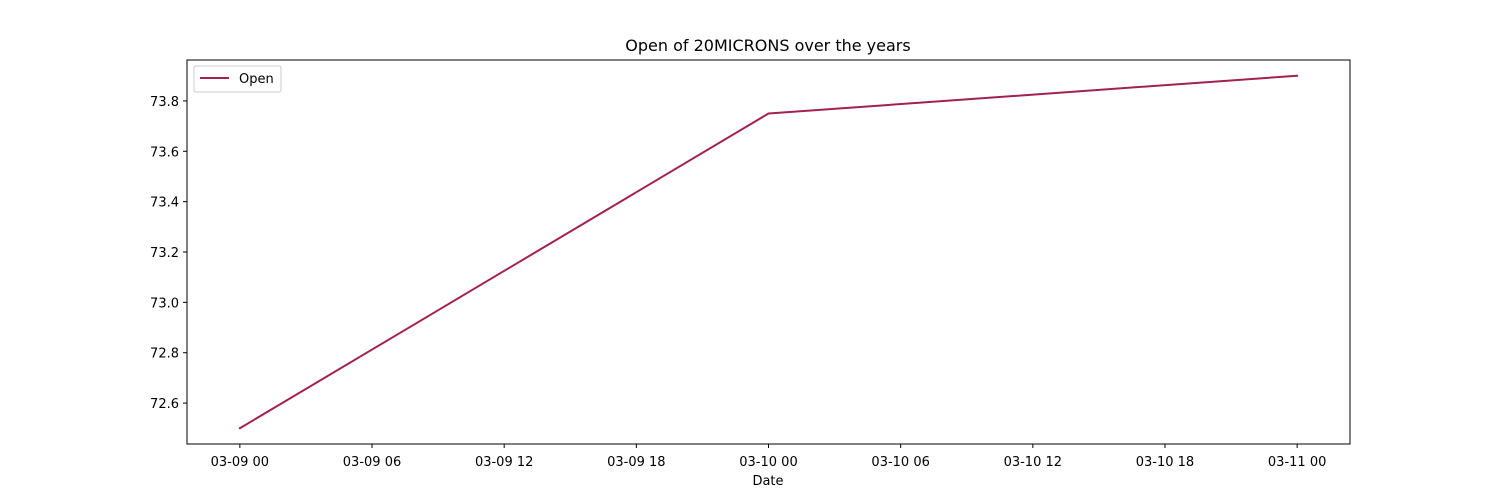  What do you see at coordinates (1297, 462) in the screenshot?
I see `x-tick-label: 03-11 00` at bounding box center [1297, 462].